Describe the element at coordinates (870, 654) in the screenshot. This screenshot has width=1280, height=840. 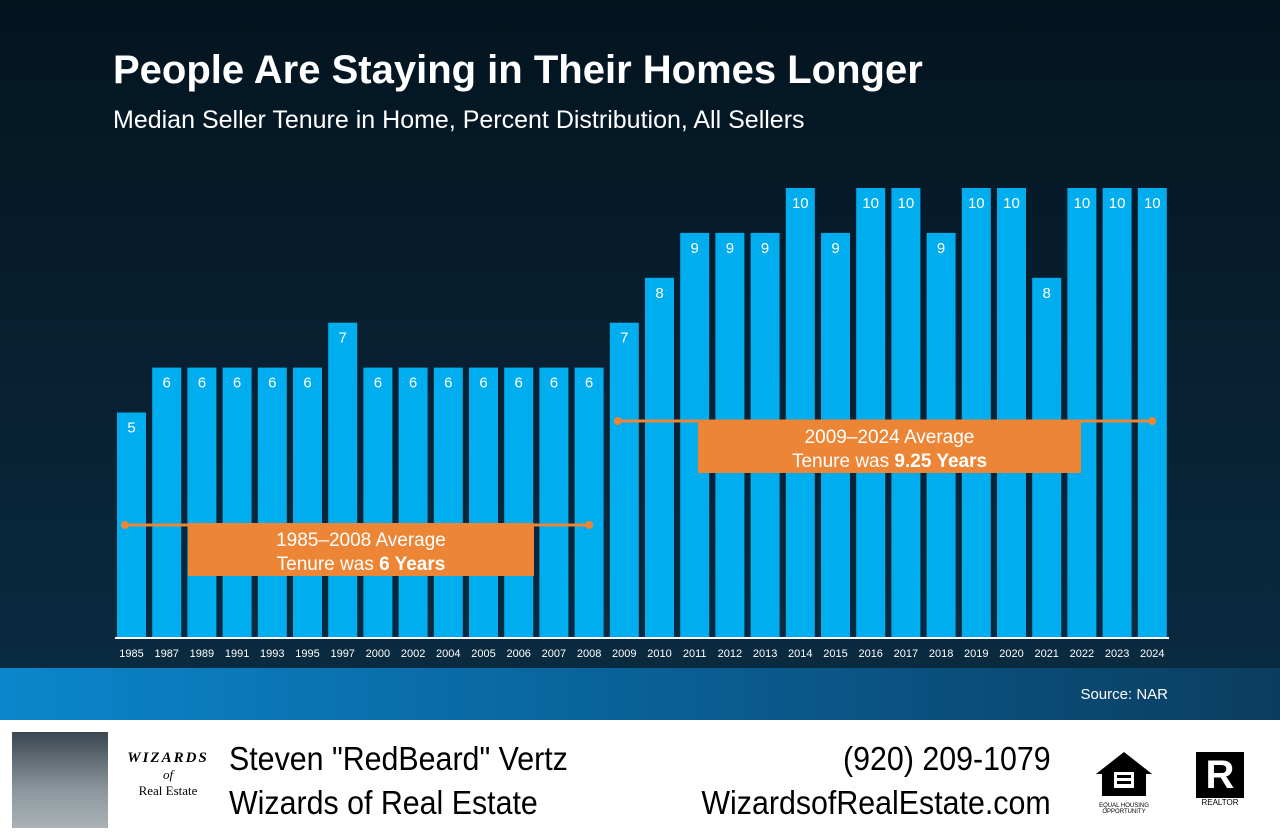
I see `x-tick-label: 2016` at that location.